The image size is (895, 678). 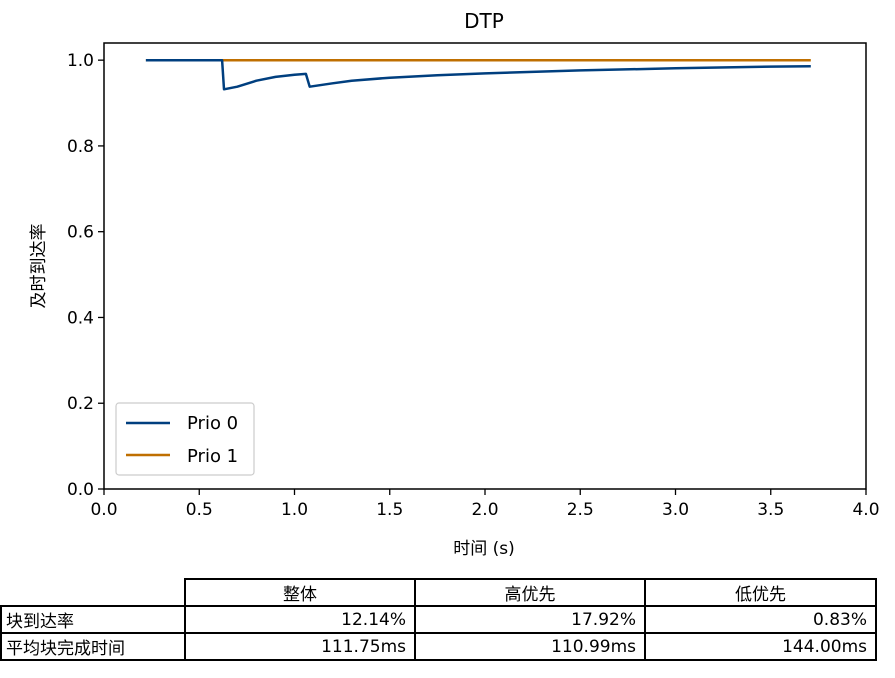 What do you see at coordinates (80, 404) in the screenshot?
I see `y-tick-label: 0.2` at bounding box center [80, 404].